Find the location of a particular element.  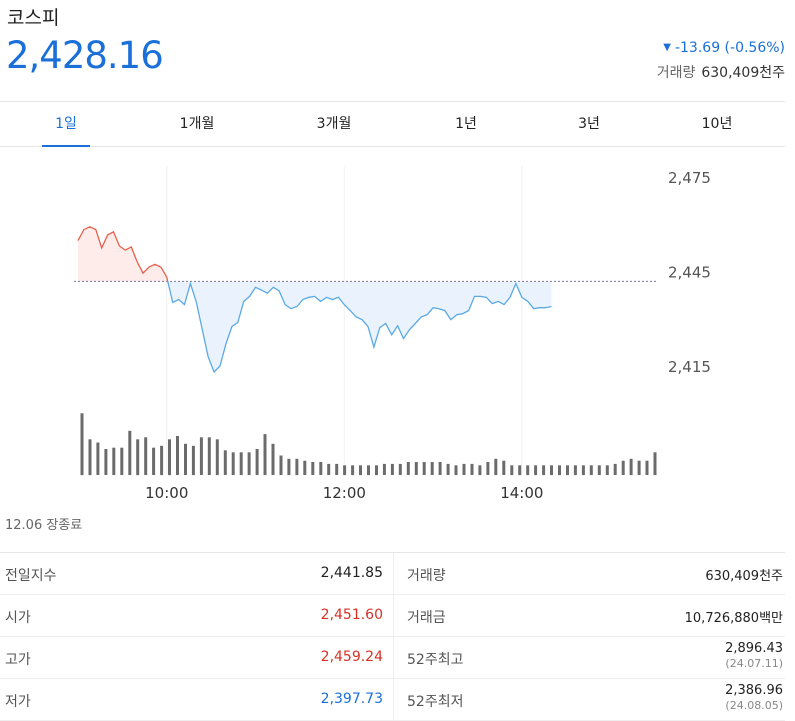

stat-label: 저가 is located at coordinates (18, 702).